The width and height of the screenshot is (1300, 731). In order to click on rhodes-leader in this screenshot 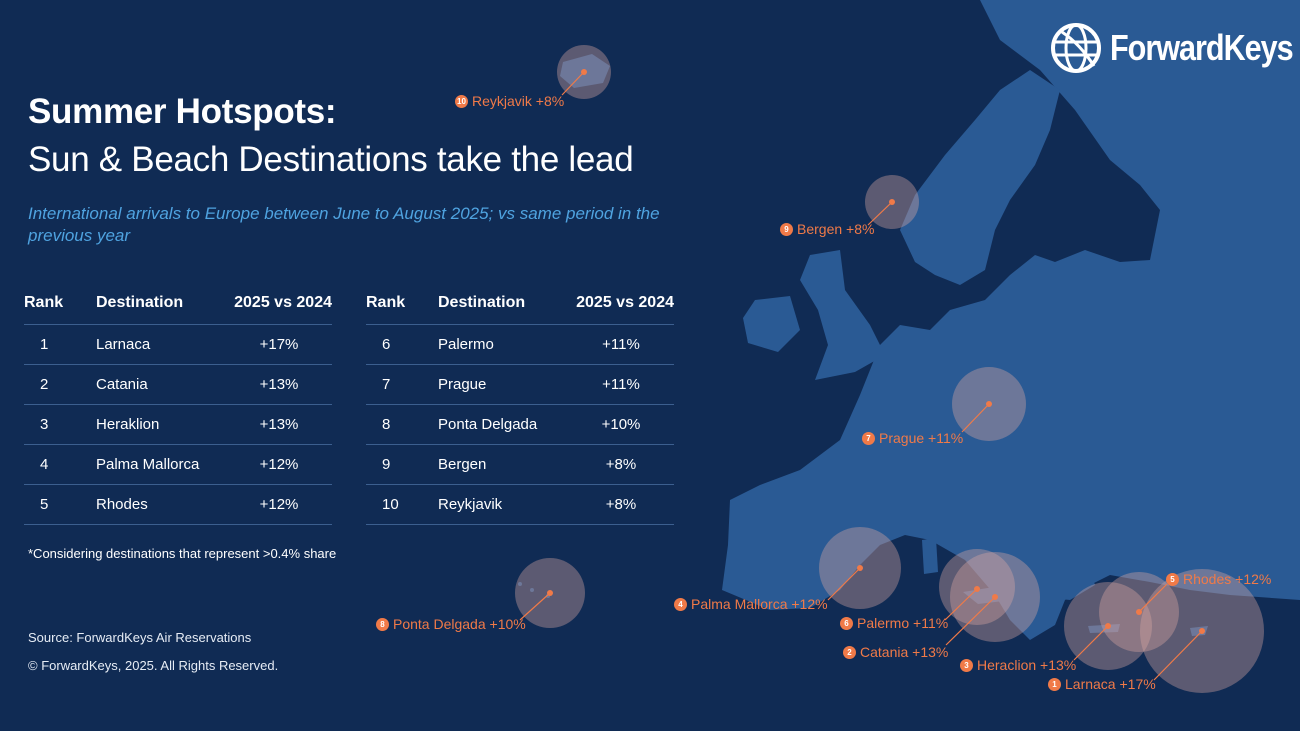, I will do `click(1153, 598)`.